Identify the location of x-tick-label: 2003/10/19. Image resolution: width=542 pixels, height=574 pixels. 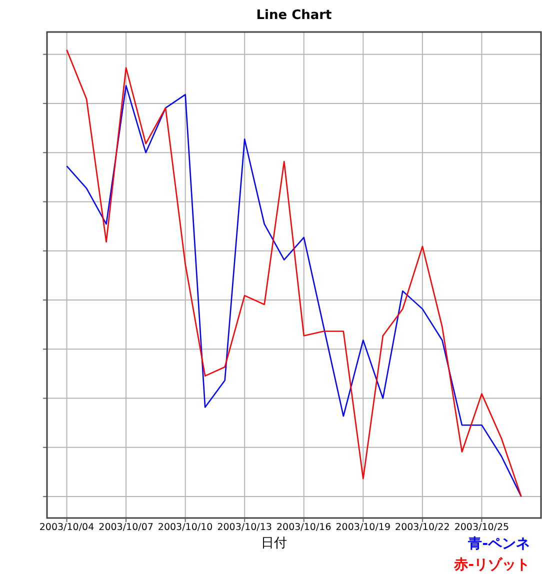
(363, 527).